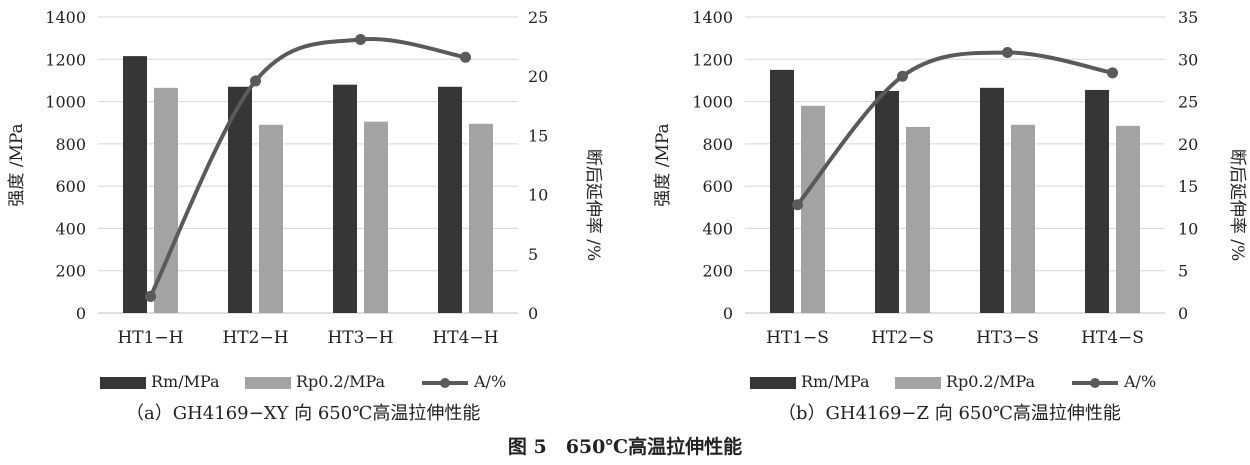 The image size is (1250, 465). Describe the element at coordinates (150, 338) in the screenshot. I see `x-tick-label: HT1−H` at that location.